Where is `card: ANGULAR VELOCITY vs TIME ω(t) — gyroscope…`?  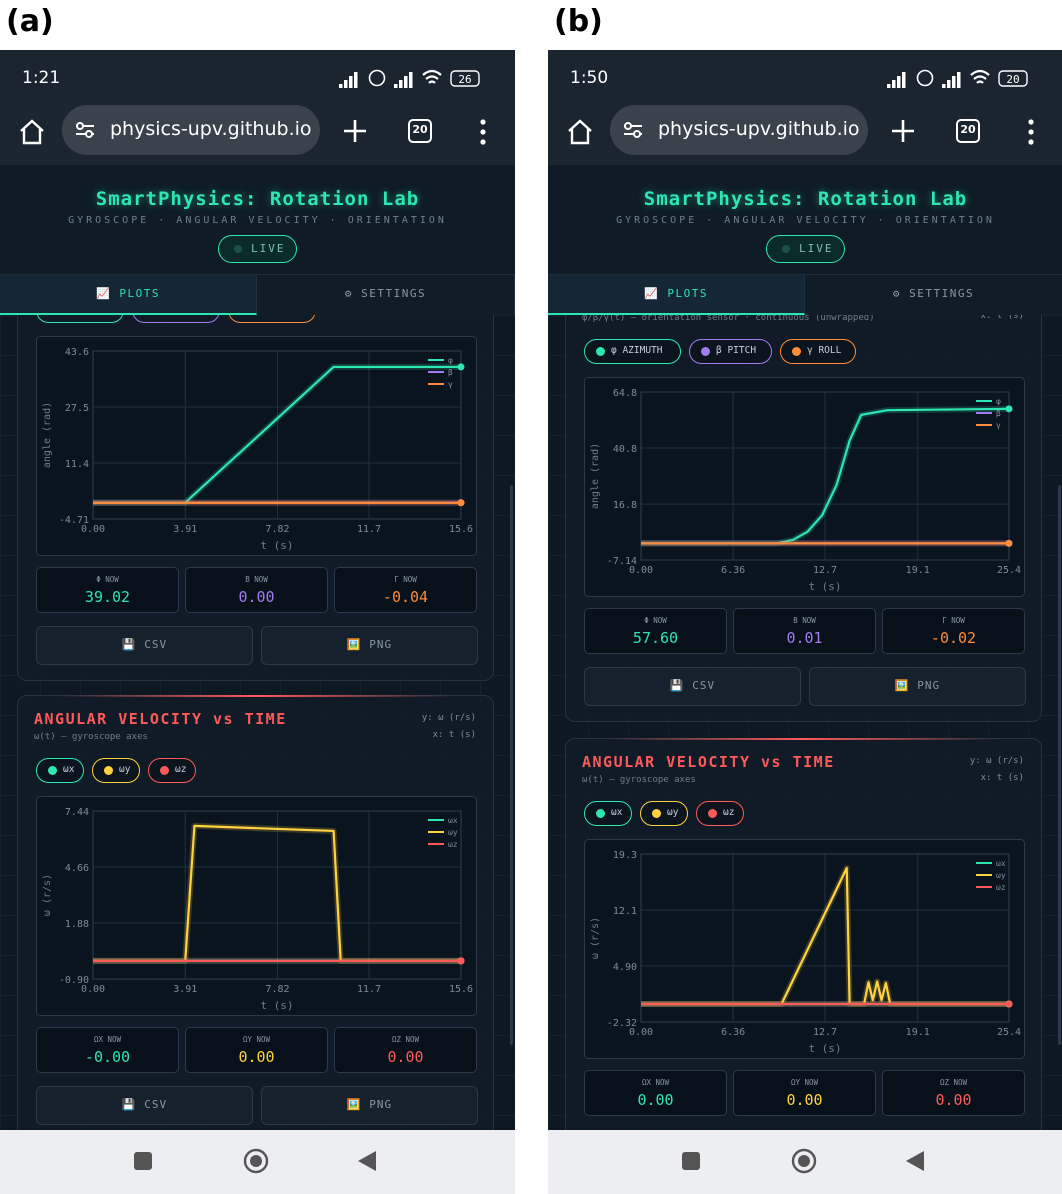 card: ANGULAR VELOCITY vs TIME ω(t) — gyroscope… is located at coordinates (803, 934).